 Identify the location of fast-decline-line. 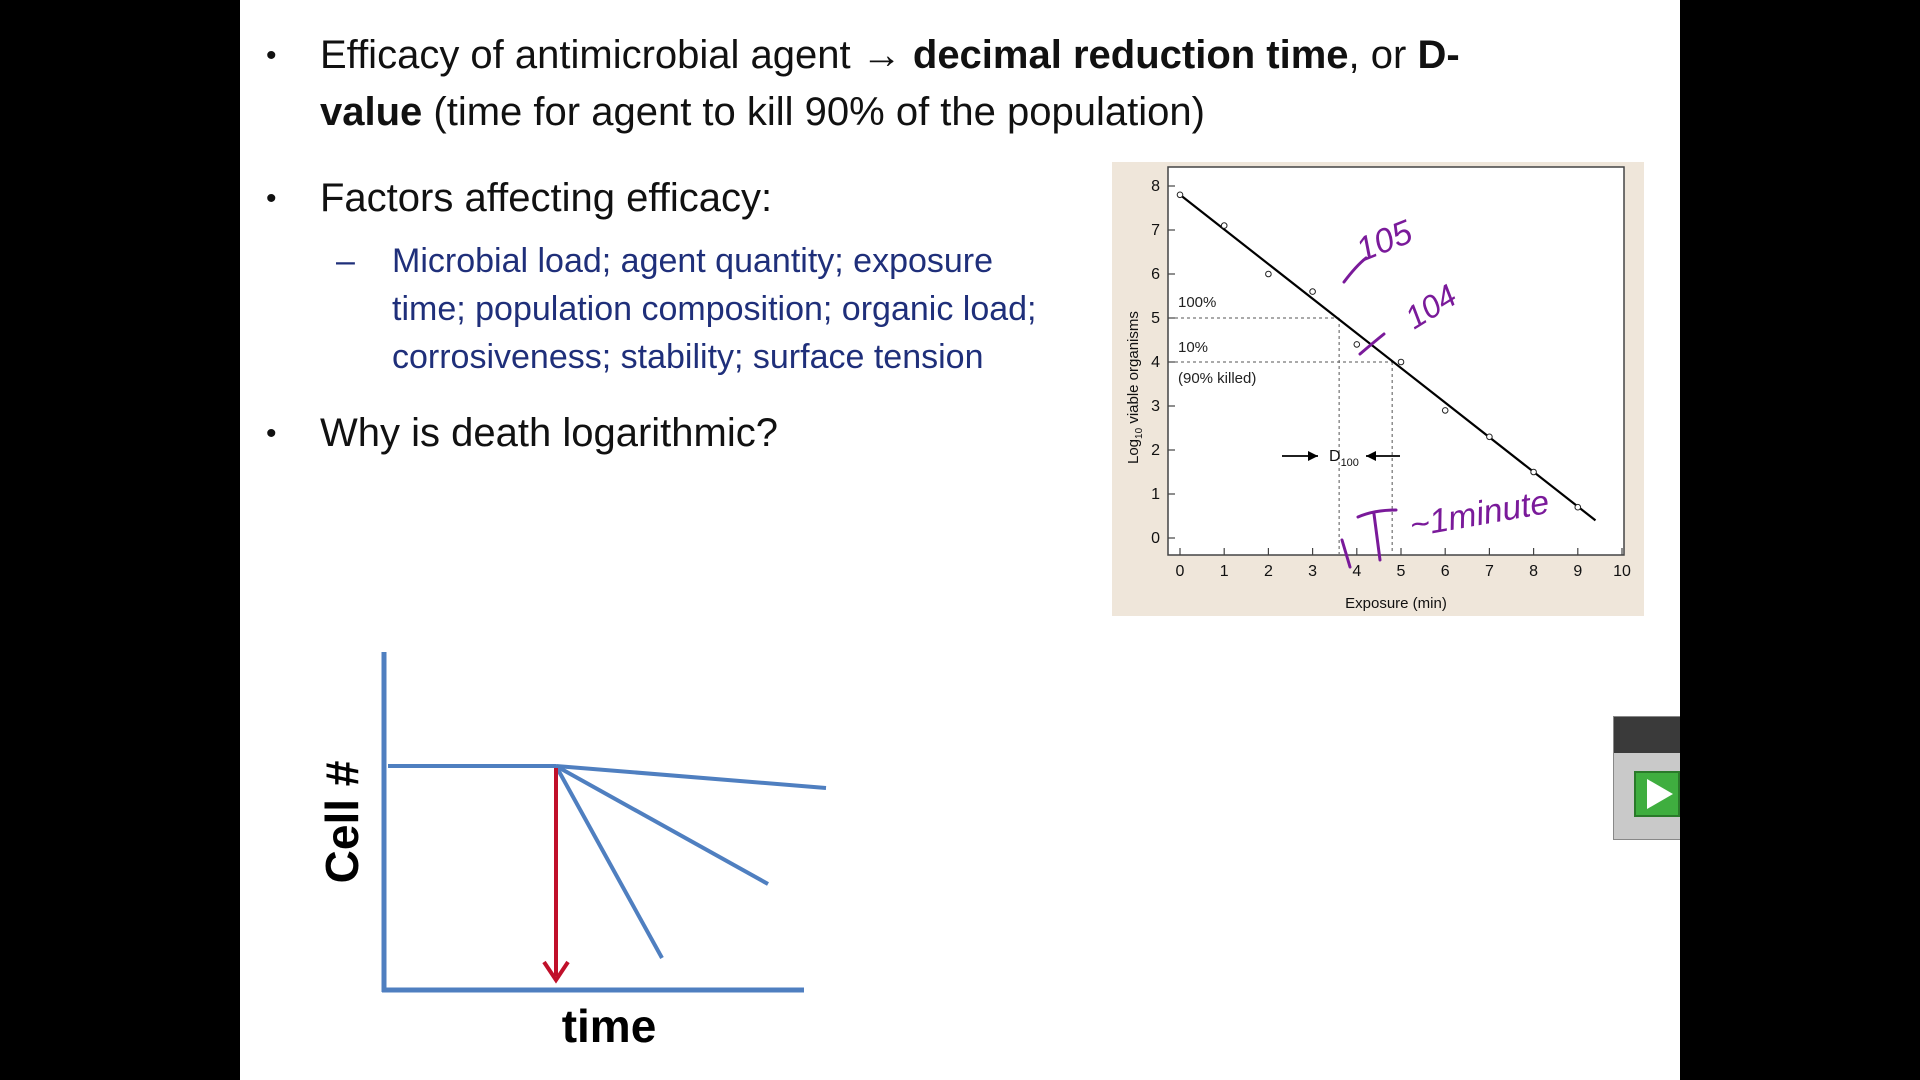
(609, 862).